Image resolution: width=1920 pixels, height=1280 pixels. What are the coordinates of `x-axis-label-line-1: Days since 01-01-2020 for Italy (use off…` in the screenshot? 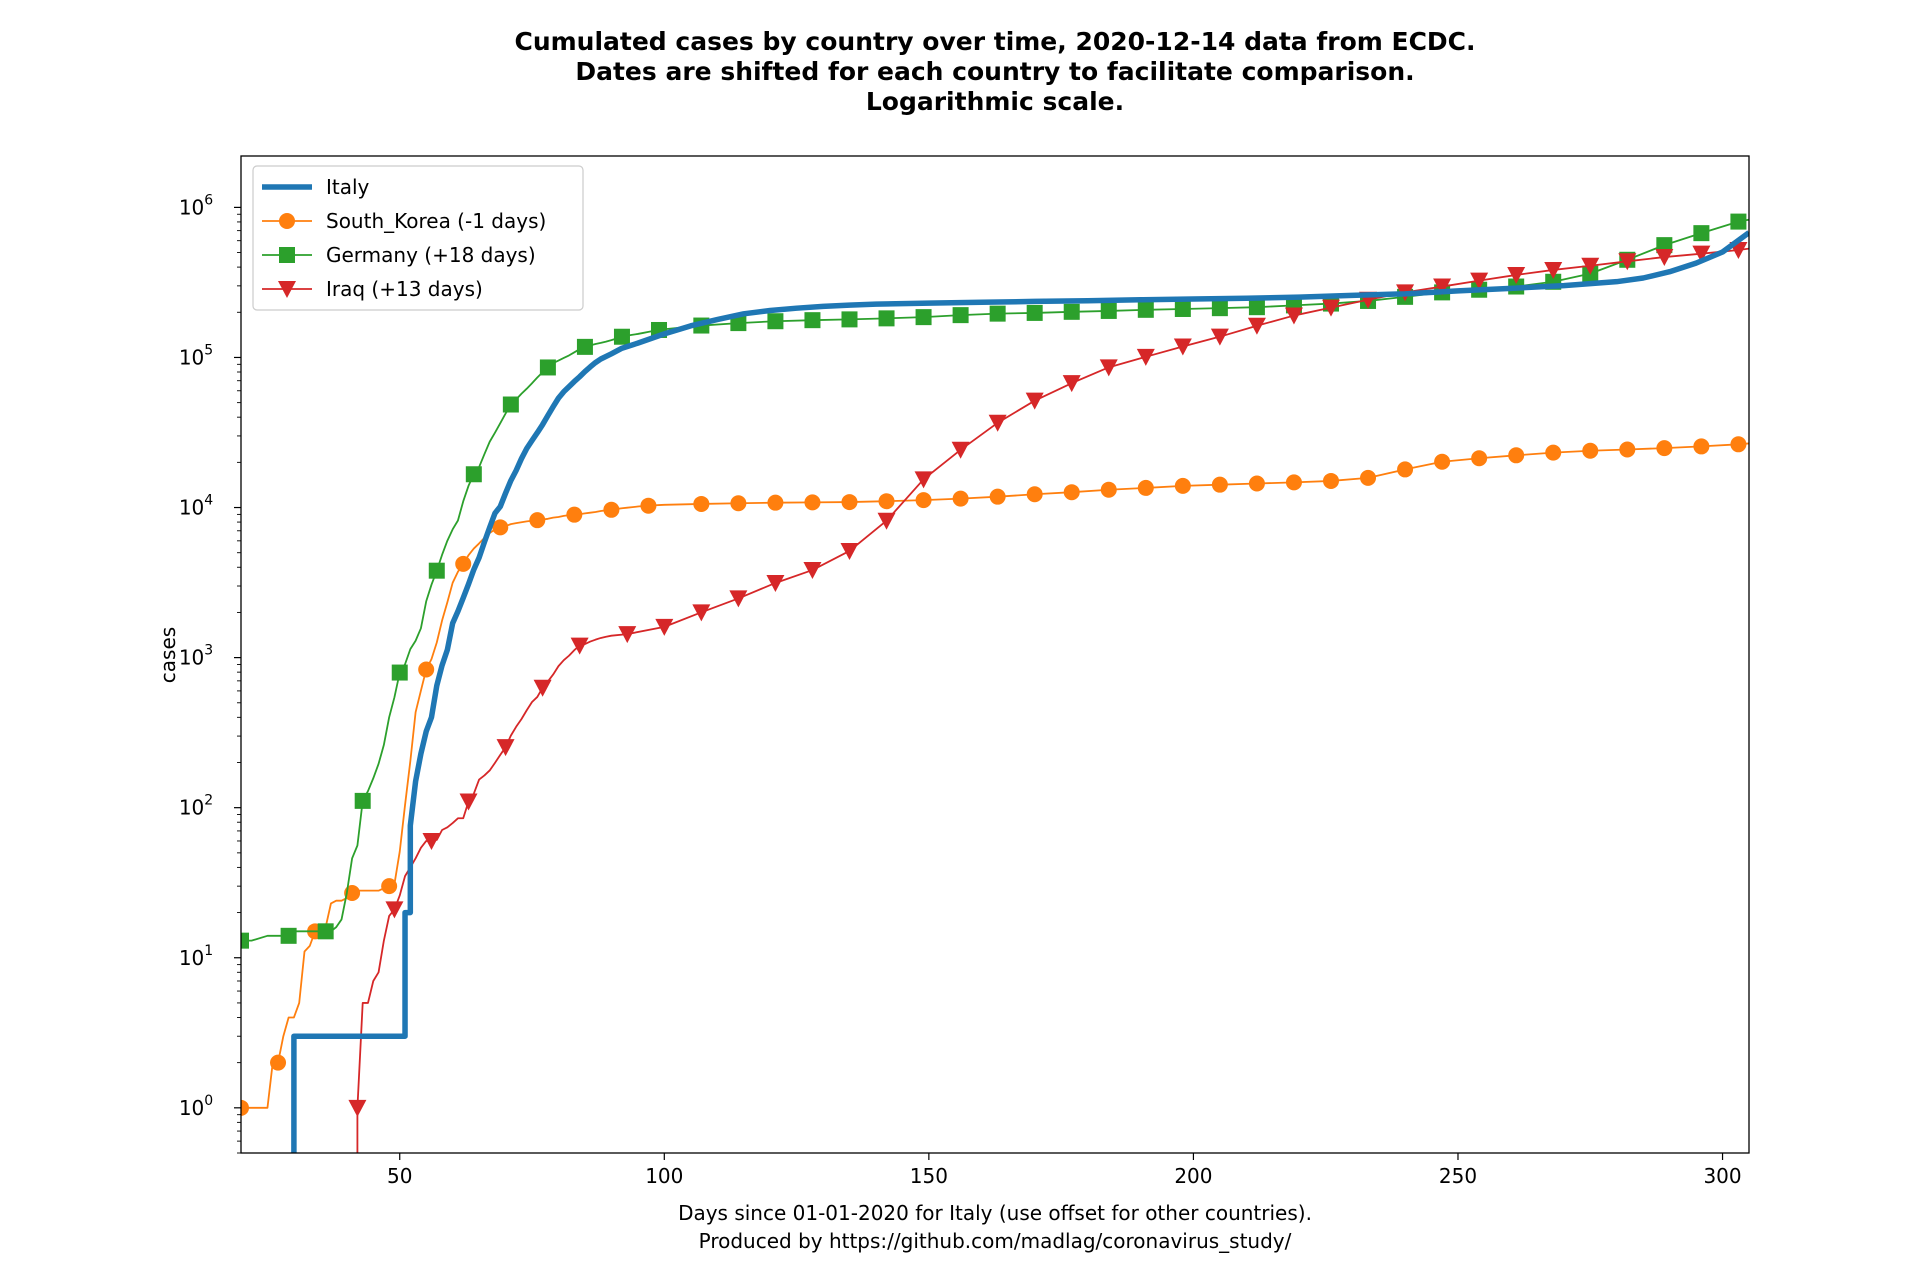 It's located at (995, 1213).